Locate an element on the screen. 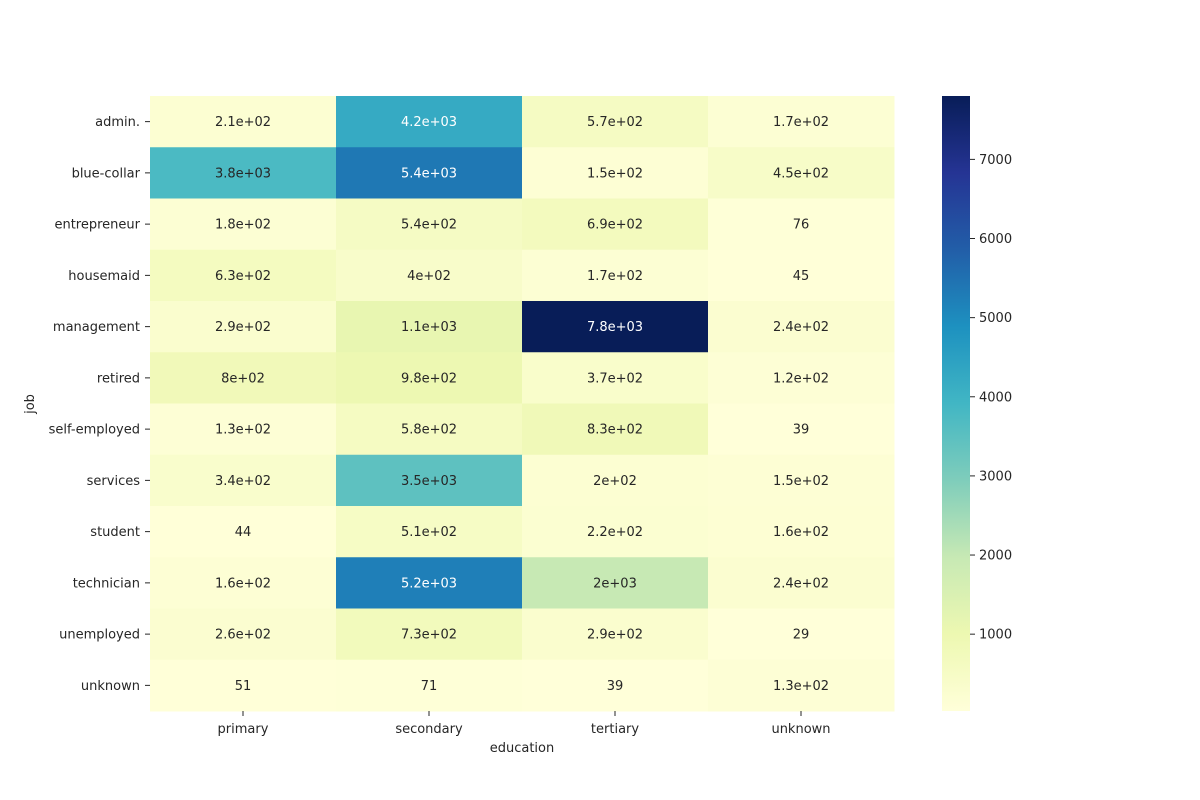 The width and height of the screenshot is (1200, 800). heatmap-cell-label: 5.4e+02 is located at coordinates (429, 225).